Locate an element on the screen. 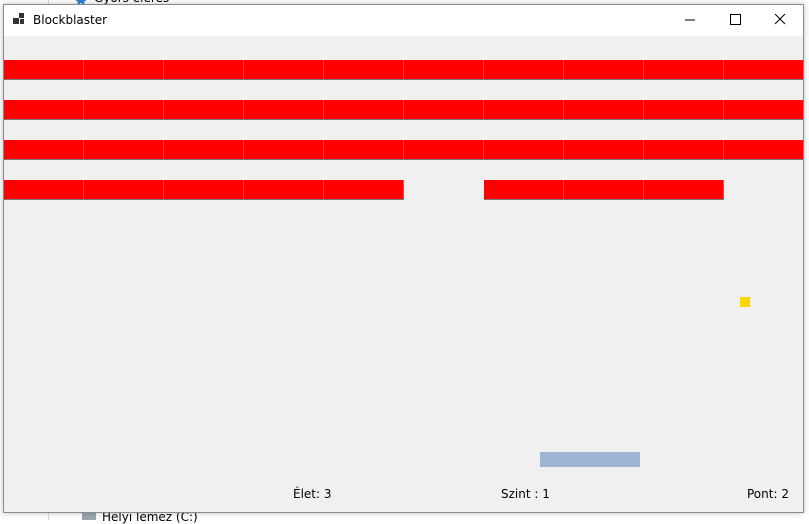 The width and height of the screenshot is (809, 524). maximize-button is located at coordinates (735, 20).